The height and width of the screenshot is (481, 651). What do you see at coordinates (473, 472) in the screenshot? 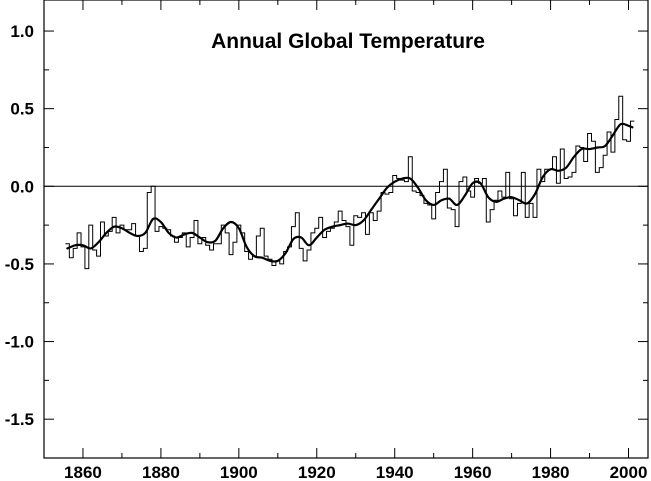
I see `x-tick-label: 1960` at bounding box center [473, 472].